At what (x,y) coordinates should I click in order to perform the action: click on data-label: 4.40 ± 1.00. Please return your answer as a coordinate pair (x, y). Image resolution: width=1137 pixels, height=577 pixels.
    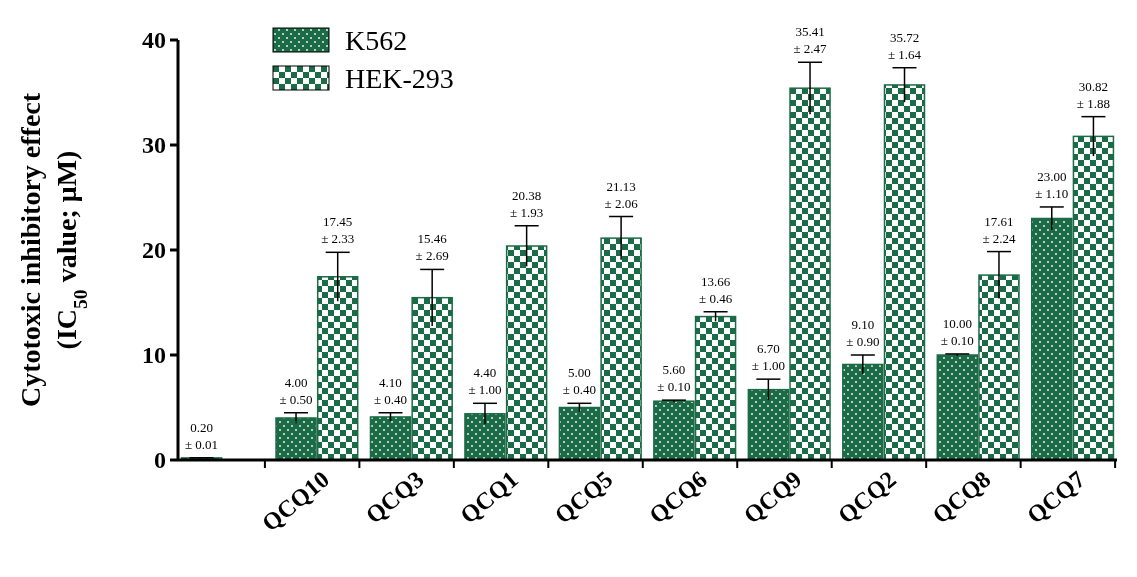
    Looking at the image, I should click on (485, 381).